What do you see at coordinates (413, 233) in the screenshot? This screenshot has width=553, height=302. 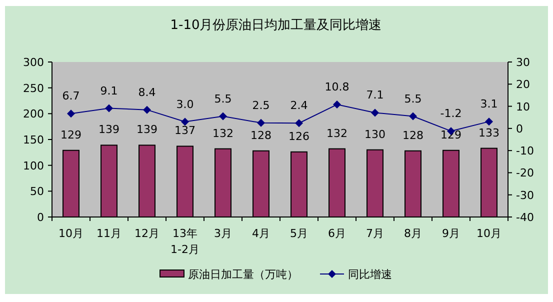 I see `x-tick-label: 8月` at bounding box center [413, 233].